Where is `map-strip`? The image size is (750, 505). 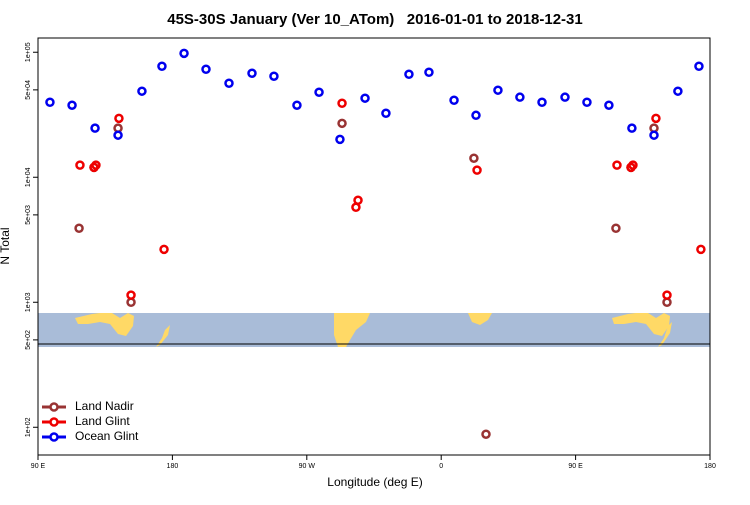
map-strip is located at coordinates (374, 330).